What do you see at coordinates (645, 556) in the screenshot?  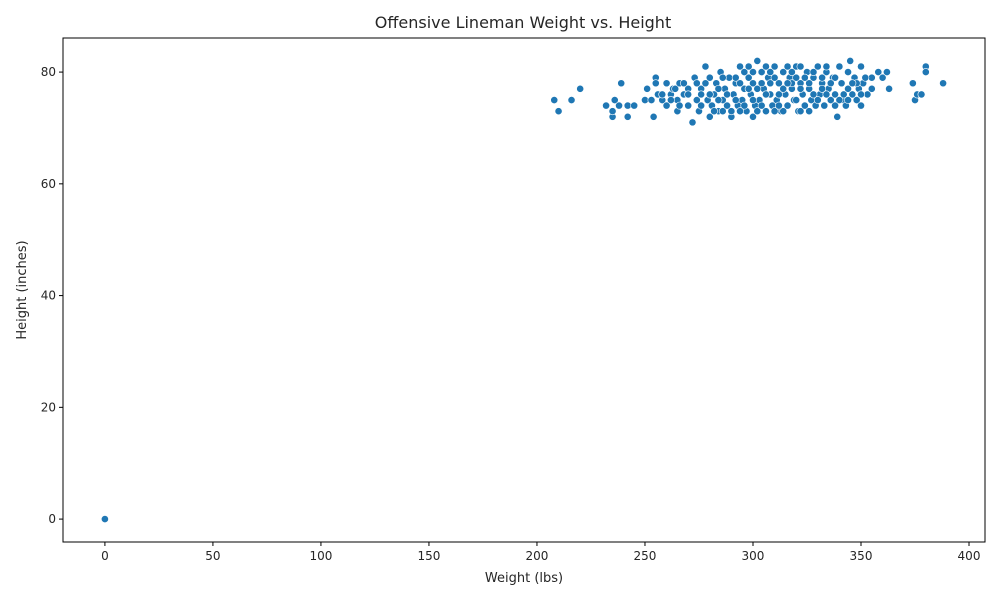 I see `x-tick-label: 250` at bounding box center [645, 556].